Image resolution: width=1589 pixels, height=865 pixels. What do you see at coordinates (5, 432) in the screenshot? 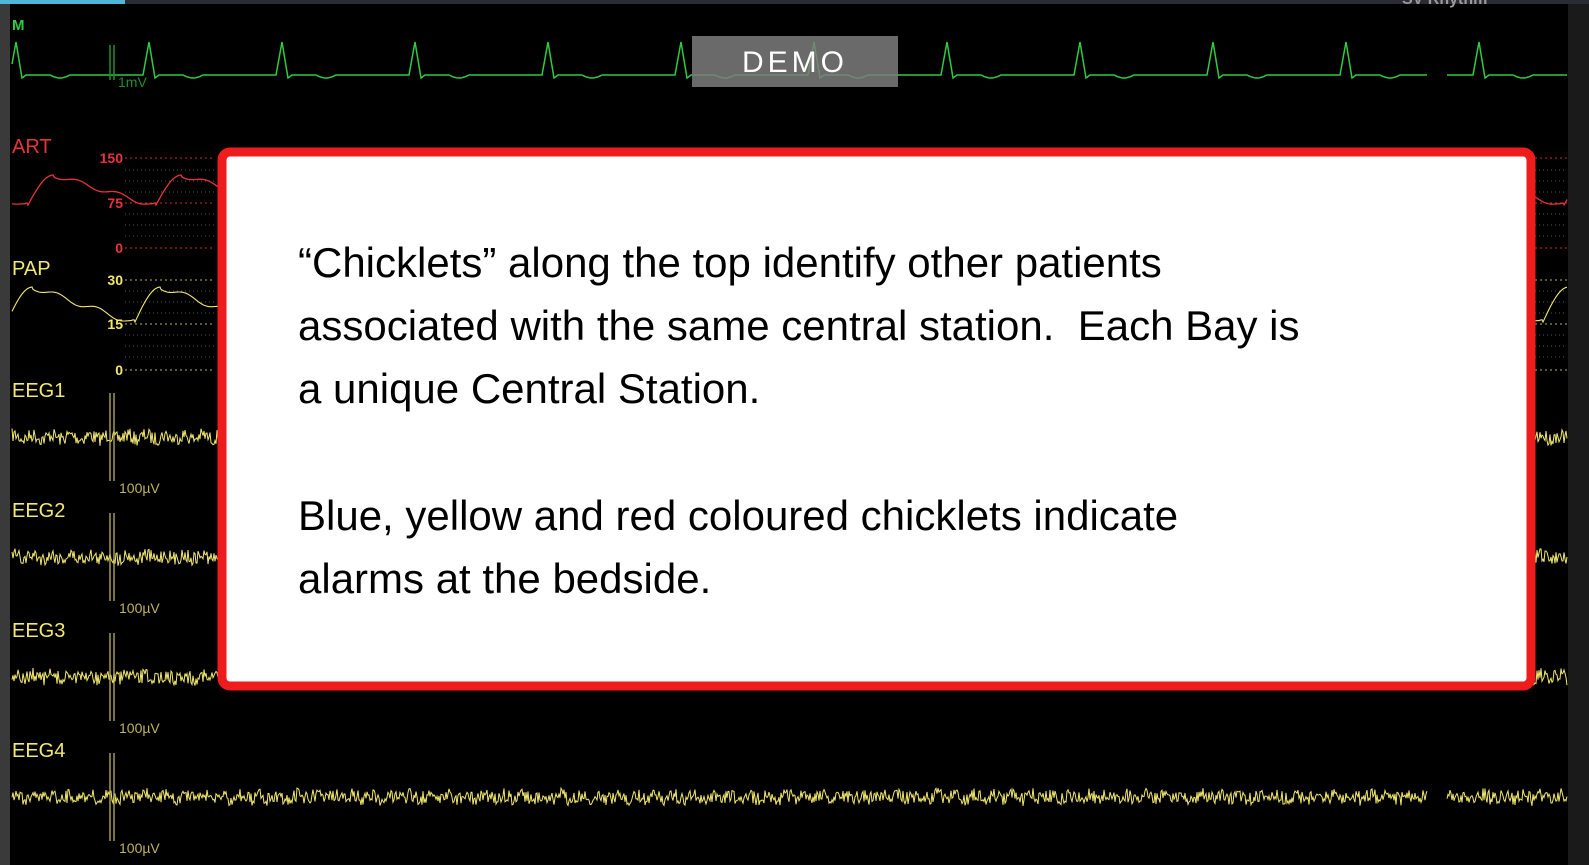
I see `left-edge` at bounding box center [5, 432].